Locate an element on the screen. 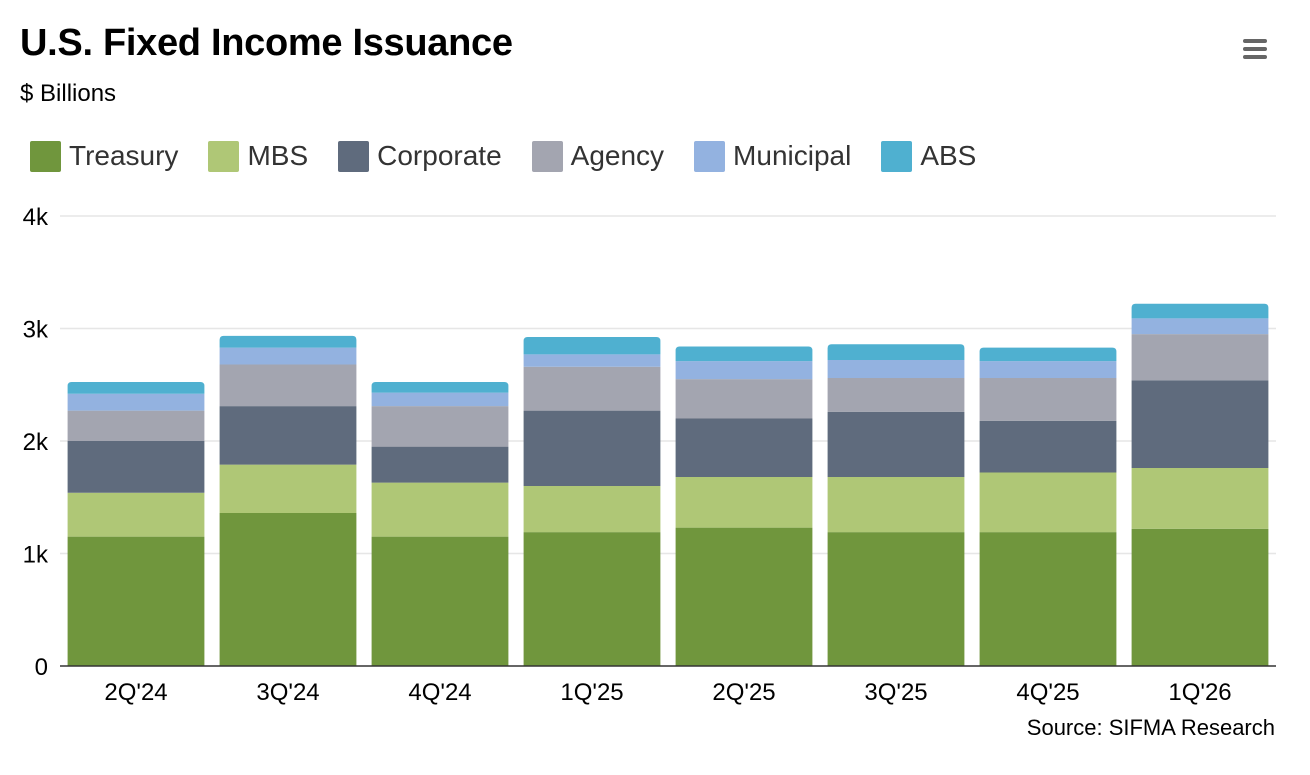 This screenshot has width=1310, height=775. legend-item-agency: Agency is located at coordinates (598, 156).